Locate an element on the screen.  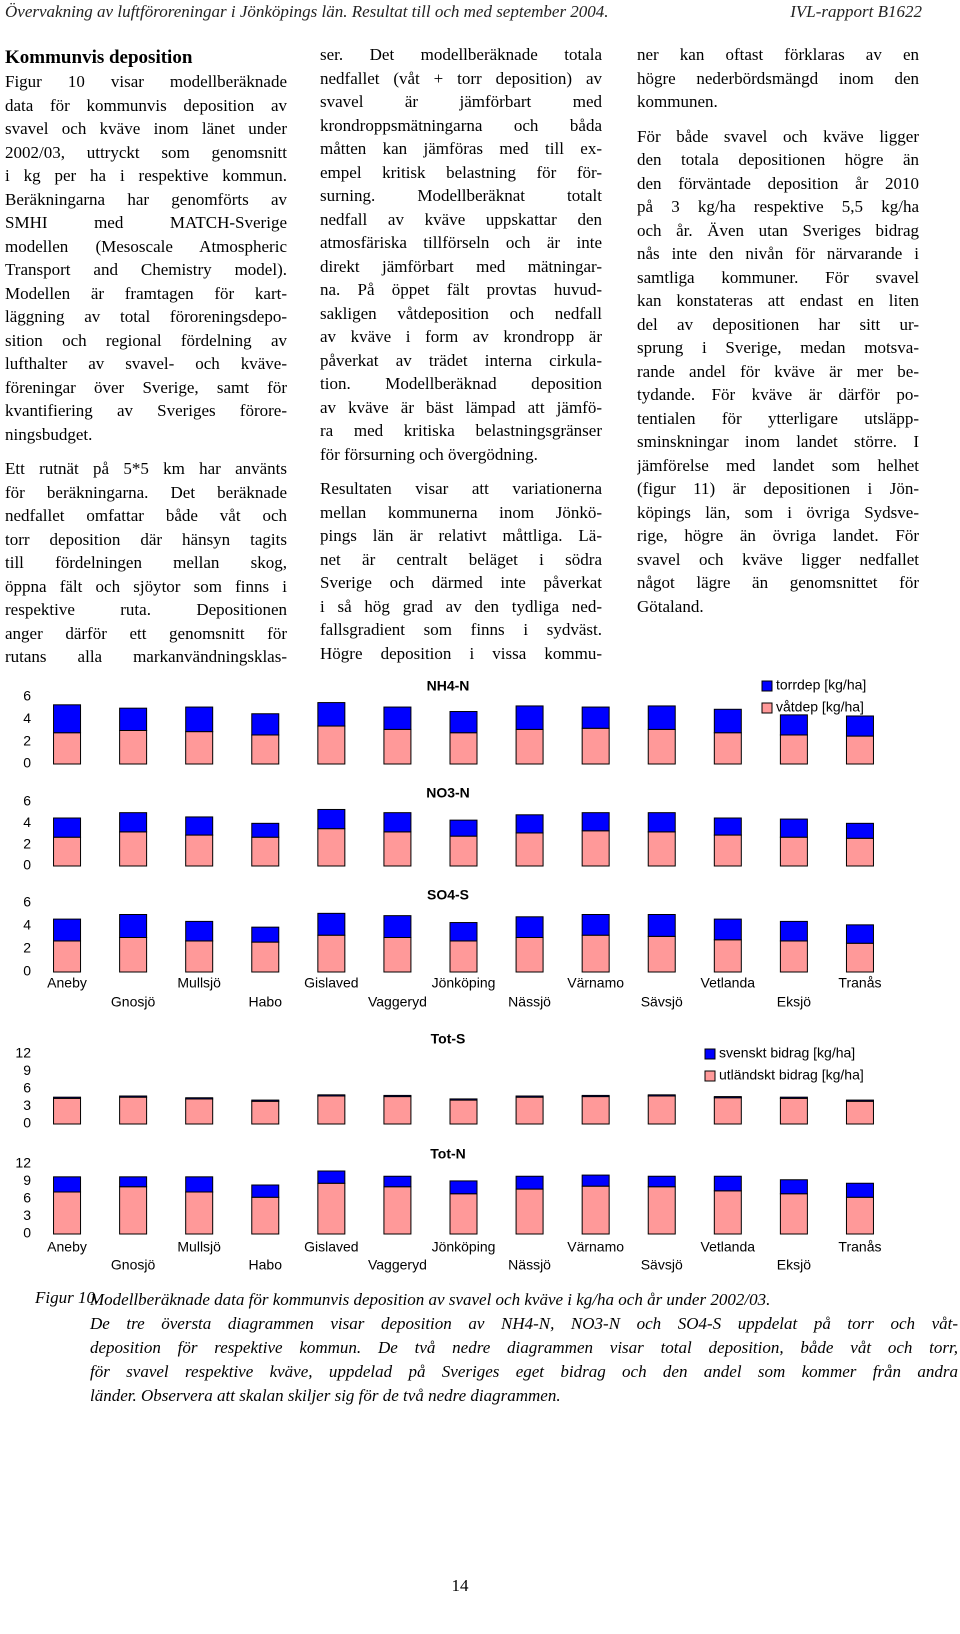
x-tick-label: Sävsjö is located at coordinates (662, 1002).